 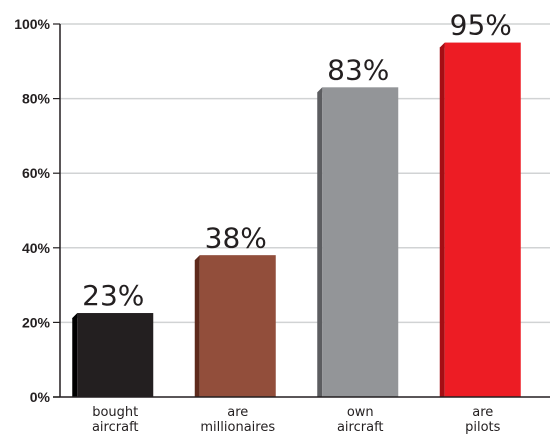 What do you see at coordinates (237, 427) in the screenshot?
I see `category-label: millionaires` at bounding box center [237, 427].